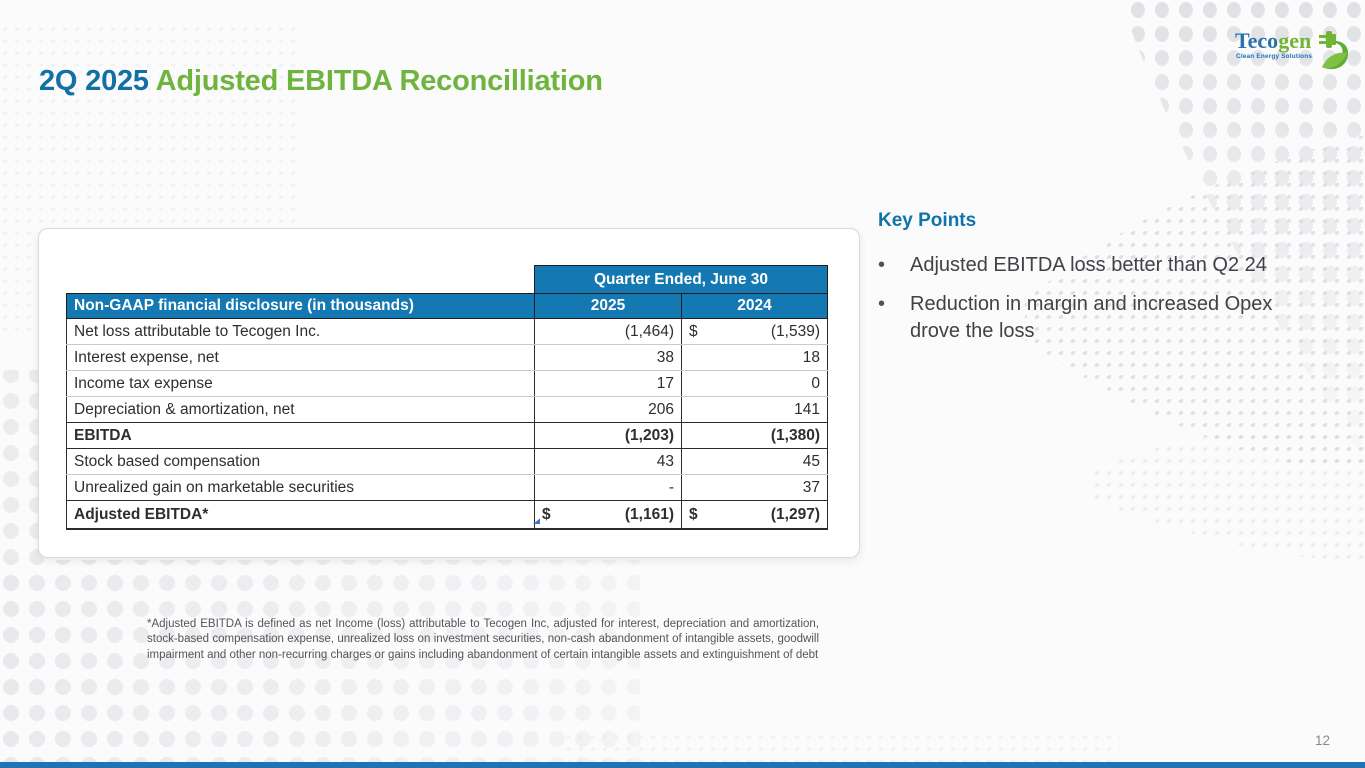 This screenshot has height=768, width=1365. I want to click on bottom-accent-bar, so click(682, 765).